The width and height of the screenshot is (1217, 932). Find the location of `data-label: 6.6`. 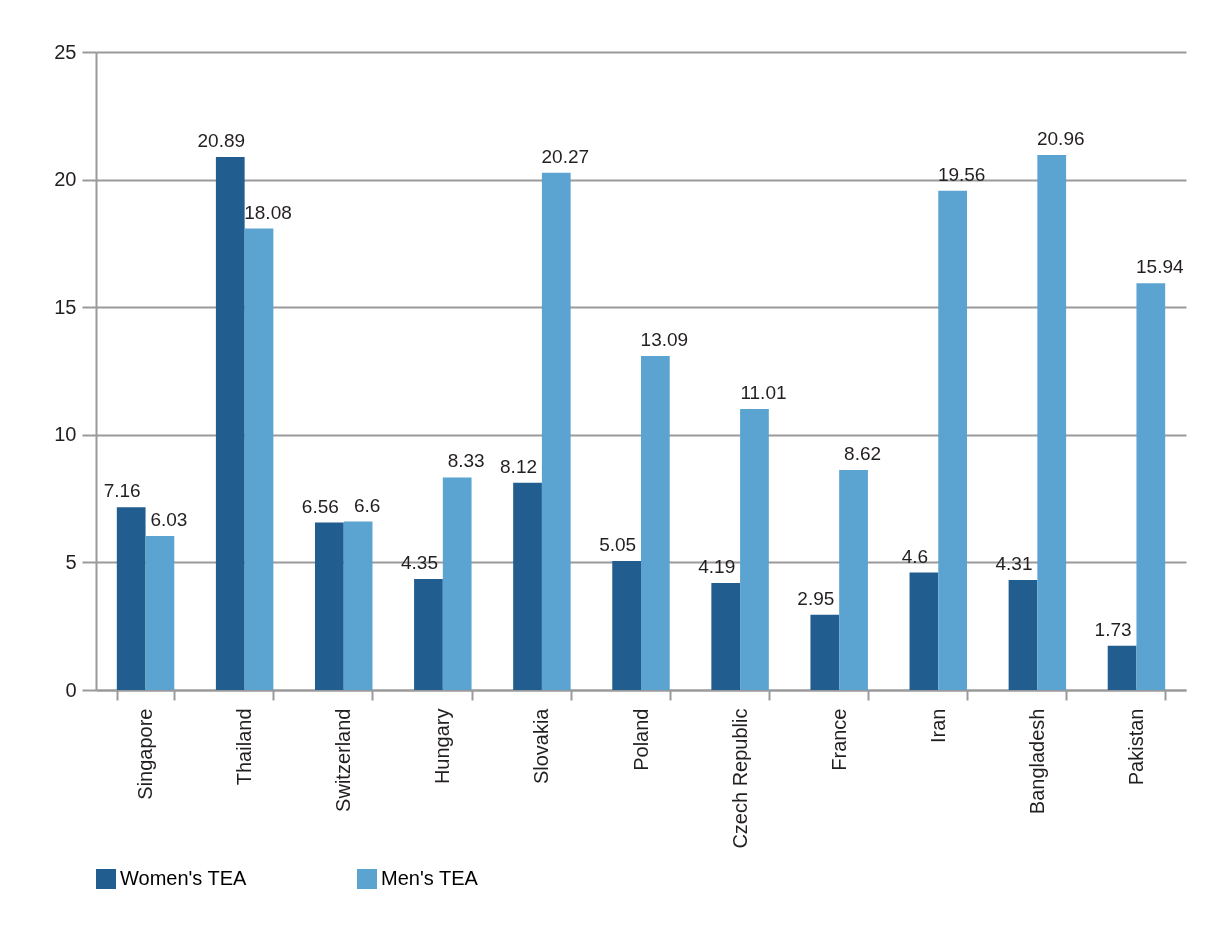

data-label: 6.6 is located at coordinates (367, 505).